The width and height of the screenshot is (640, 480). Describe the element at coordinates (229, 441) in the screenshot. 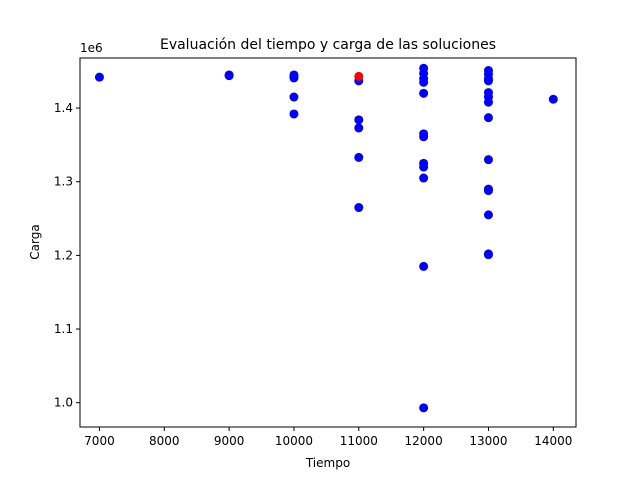

I see `x-tick-label: 9000` at that location.